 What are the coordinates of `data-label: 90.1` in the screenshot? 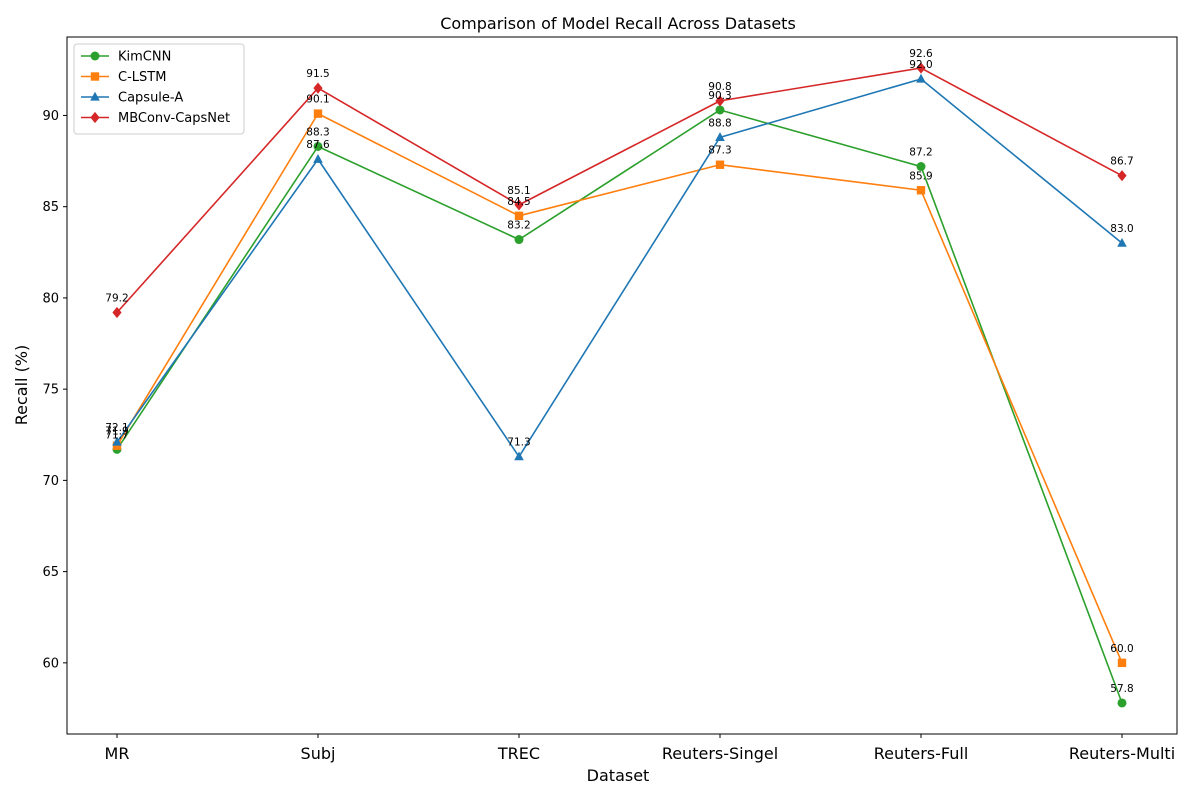 It's located at (317, 100).